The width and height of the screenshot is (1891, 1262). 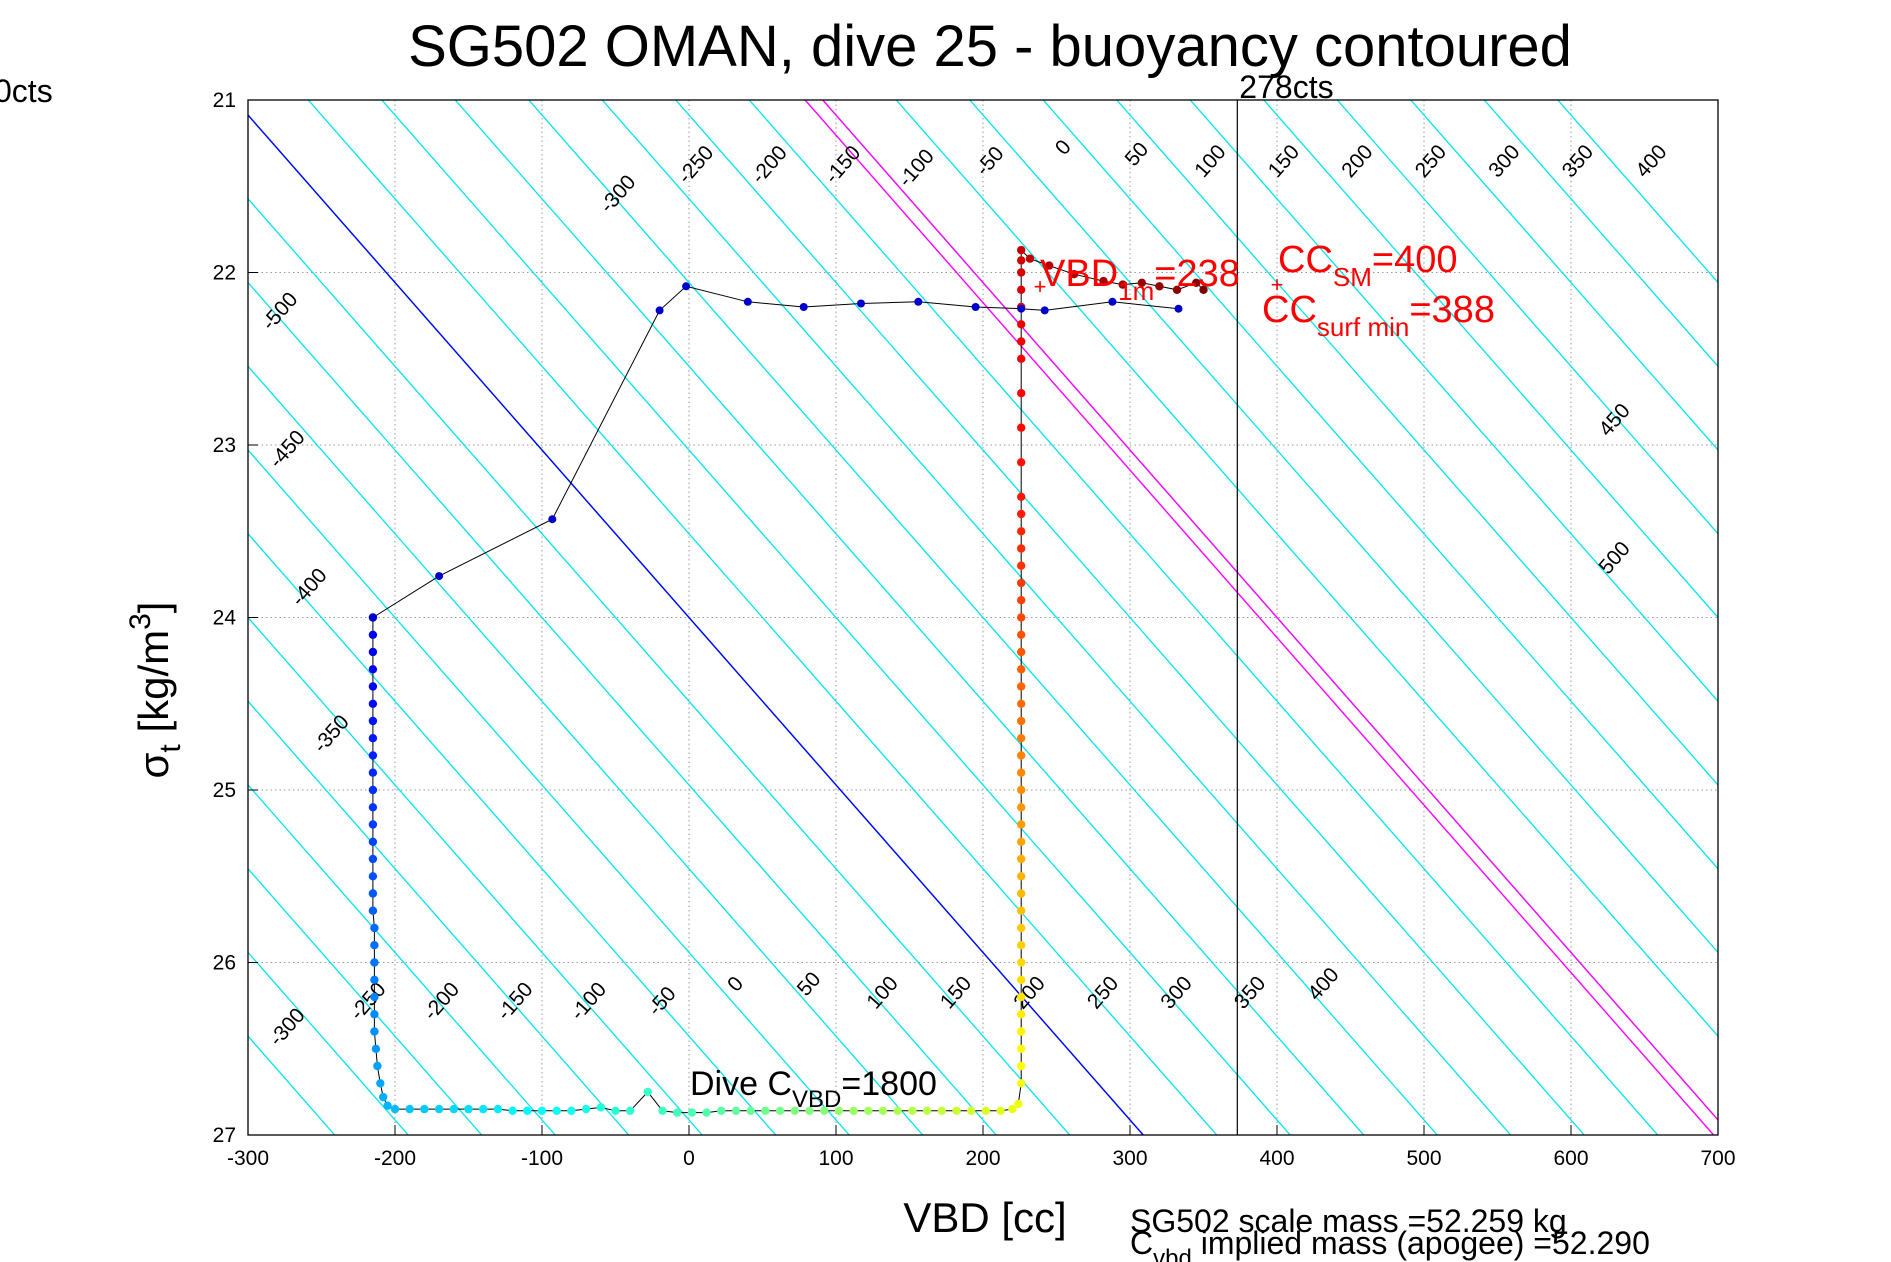 What do you see at coordinates (542, 1158) in the screenshot?
I see `x-tick-label: -100` at bounding box center [542, 1158].